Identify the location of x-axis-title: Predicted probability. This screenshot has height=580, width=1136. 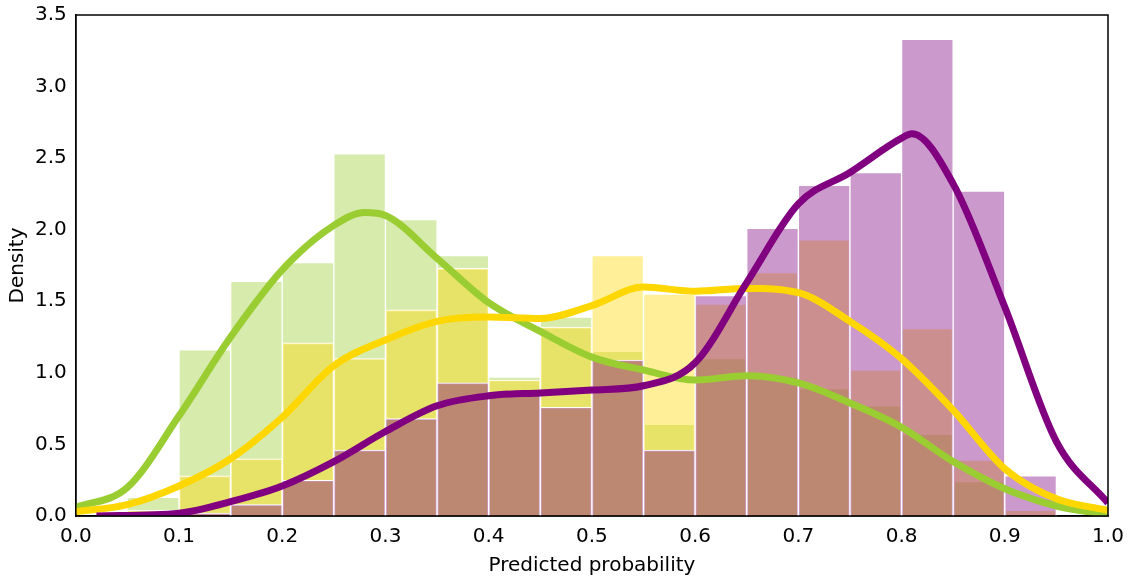
(592, 564).